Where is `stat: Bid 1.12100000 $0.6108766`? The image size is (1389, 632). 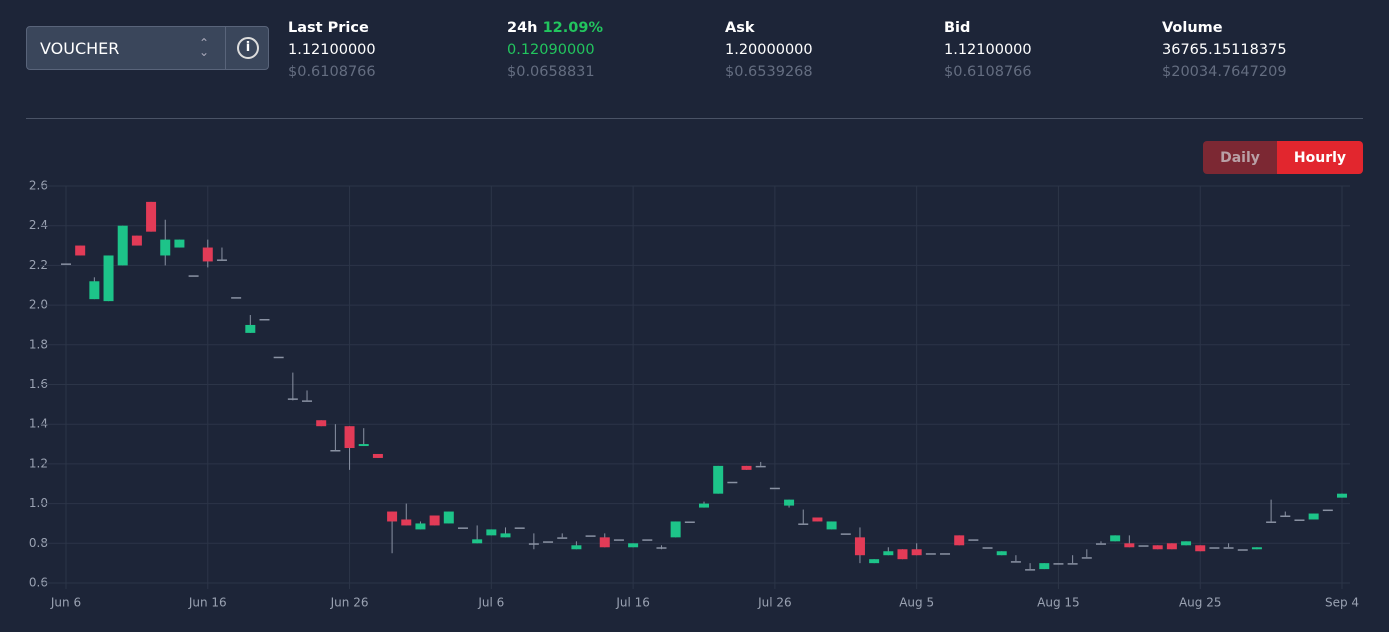
stat: Bid 1.12100000 $0.6108766 is located at coordinates (988, 50).